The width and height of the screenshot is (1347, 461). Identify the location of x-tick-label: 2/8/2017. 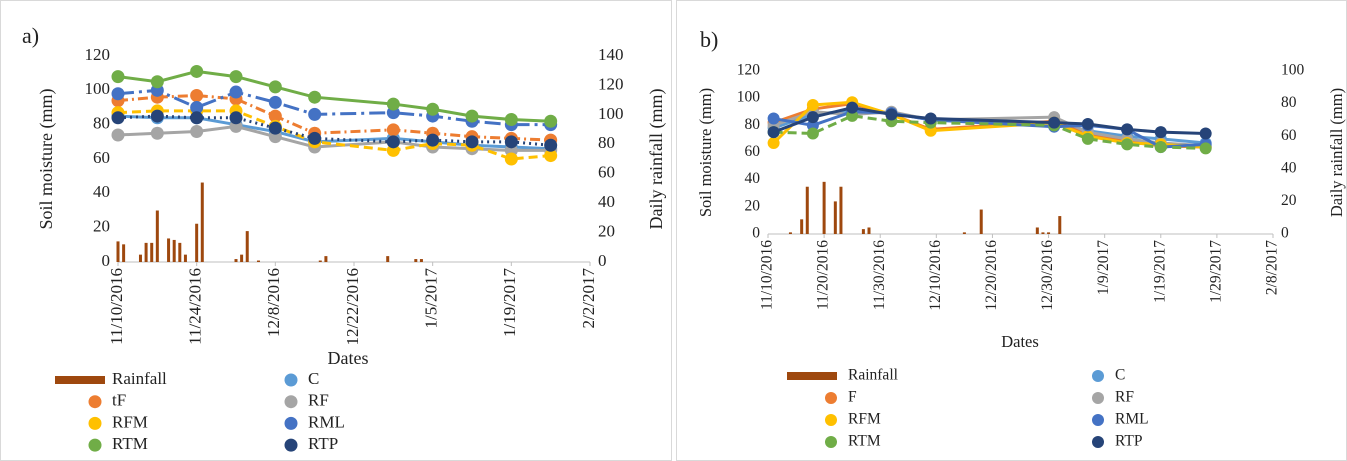
(1272, 267).